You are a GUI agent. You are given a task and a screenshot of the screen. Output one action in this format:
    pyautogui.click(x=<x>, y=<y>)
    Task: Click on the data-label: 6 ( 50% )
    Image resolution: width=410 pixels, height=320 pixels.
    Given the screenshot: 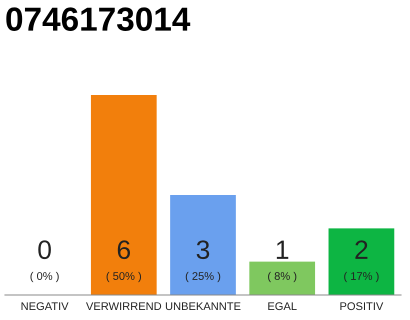 What is the action you would take?
    pyautogui.click(x=124, y=261)
    